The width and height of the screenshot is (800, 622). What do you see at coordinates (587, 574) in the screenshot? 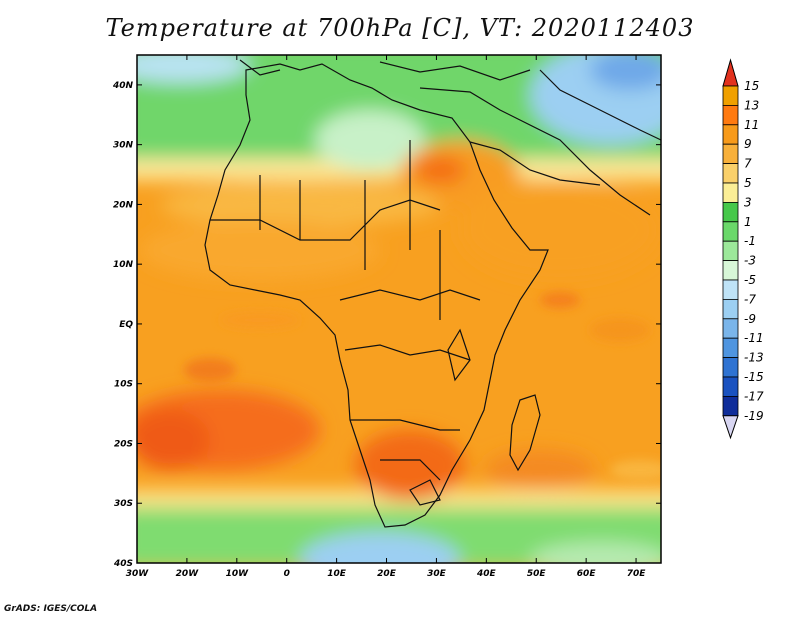
I see `lon-tick-label: 60E` at bounding box center [587, 574].